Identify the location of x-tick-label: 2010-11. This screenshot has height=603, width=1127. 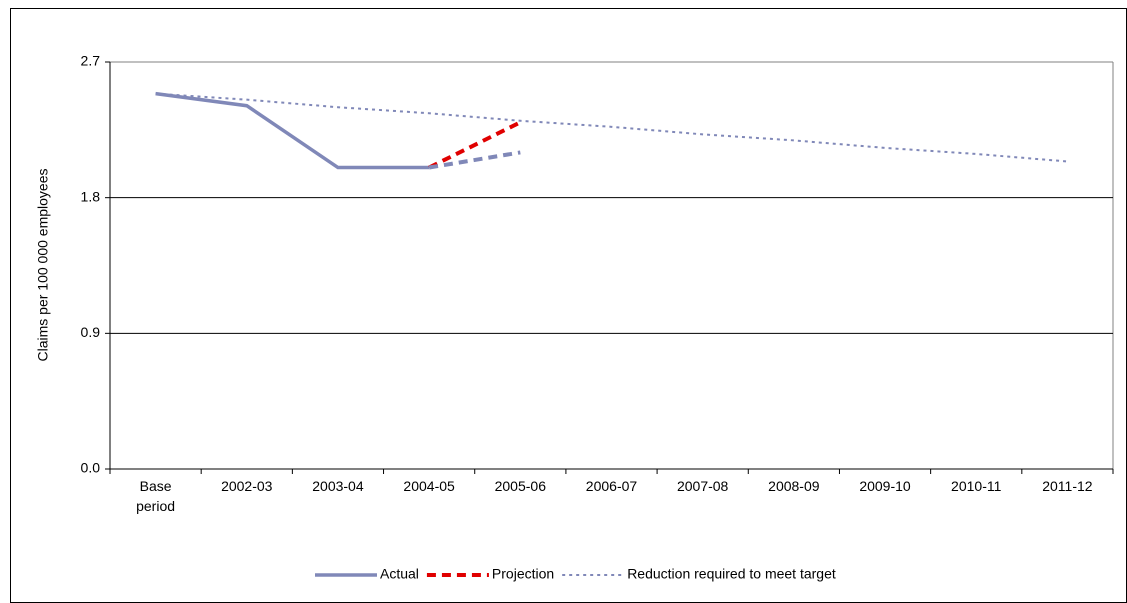
(976, 486).